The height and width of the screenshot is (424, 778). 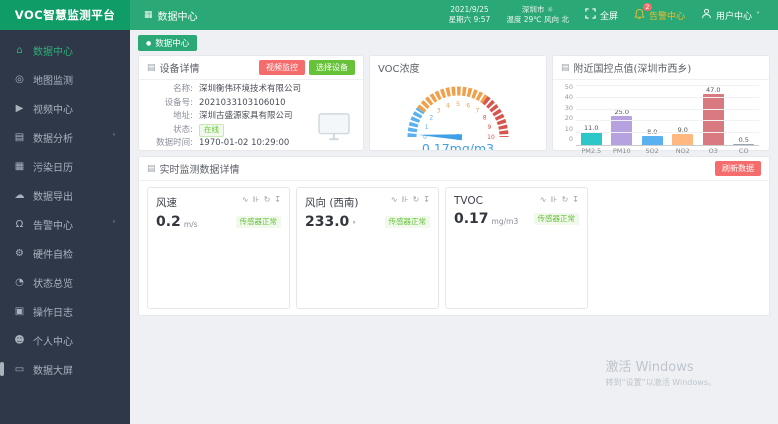 What do you see at coordinates (19, 195) in the screenshot?
I see `export-icon: ☁` at bounding box center [19, 195].